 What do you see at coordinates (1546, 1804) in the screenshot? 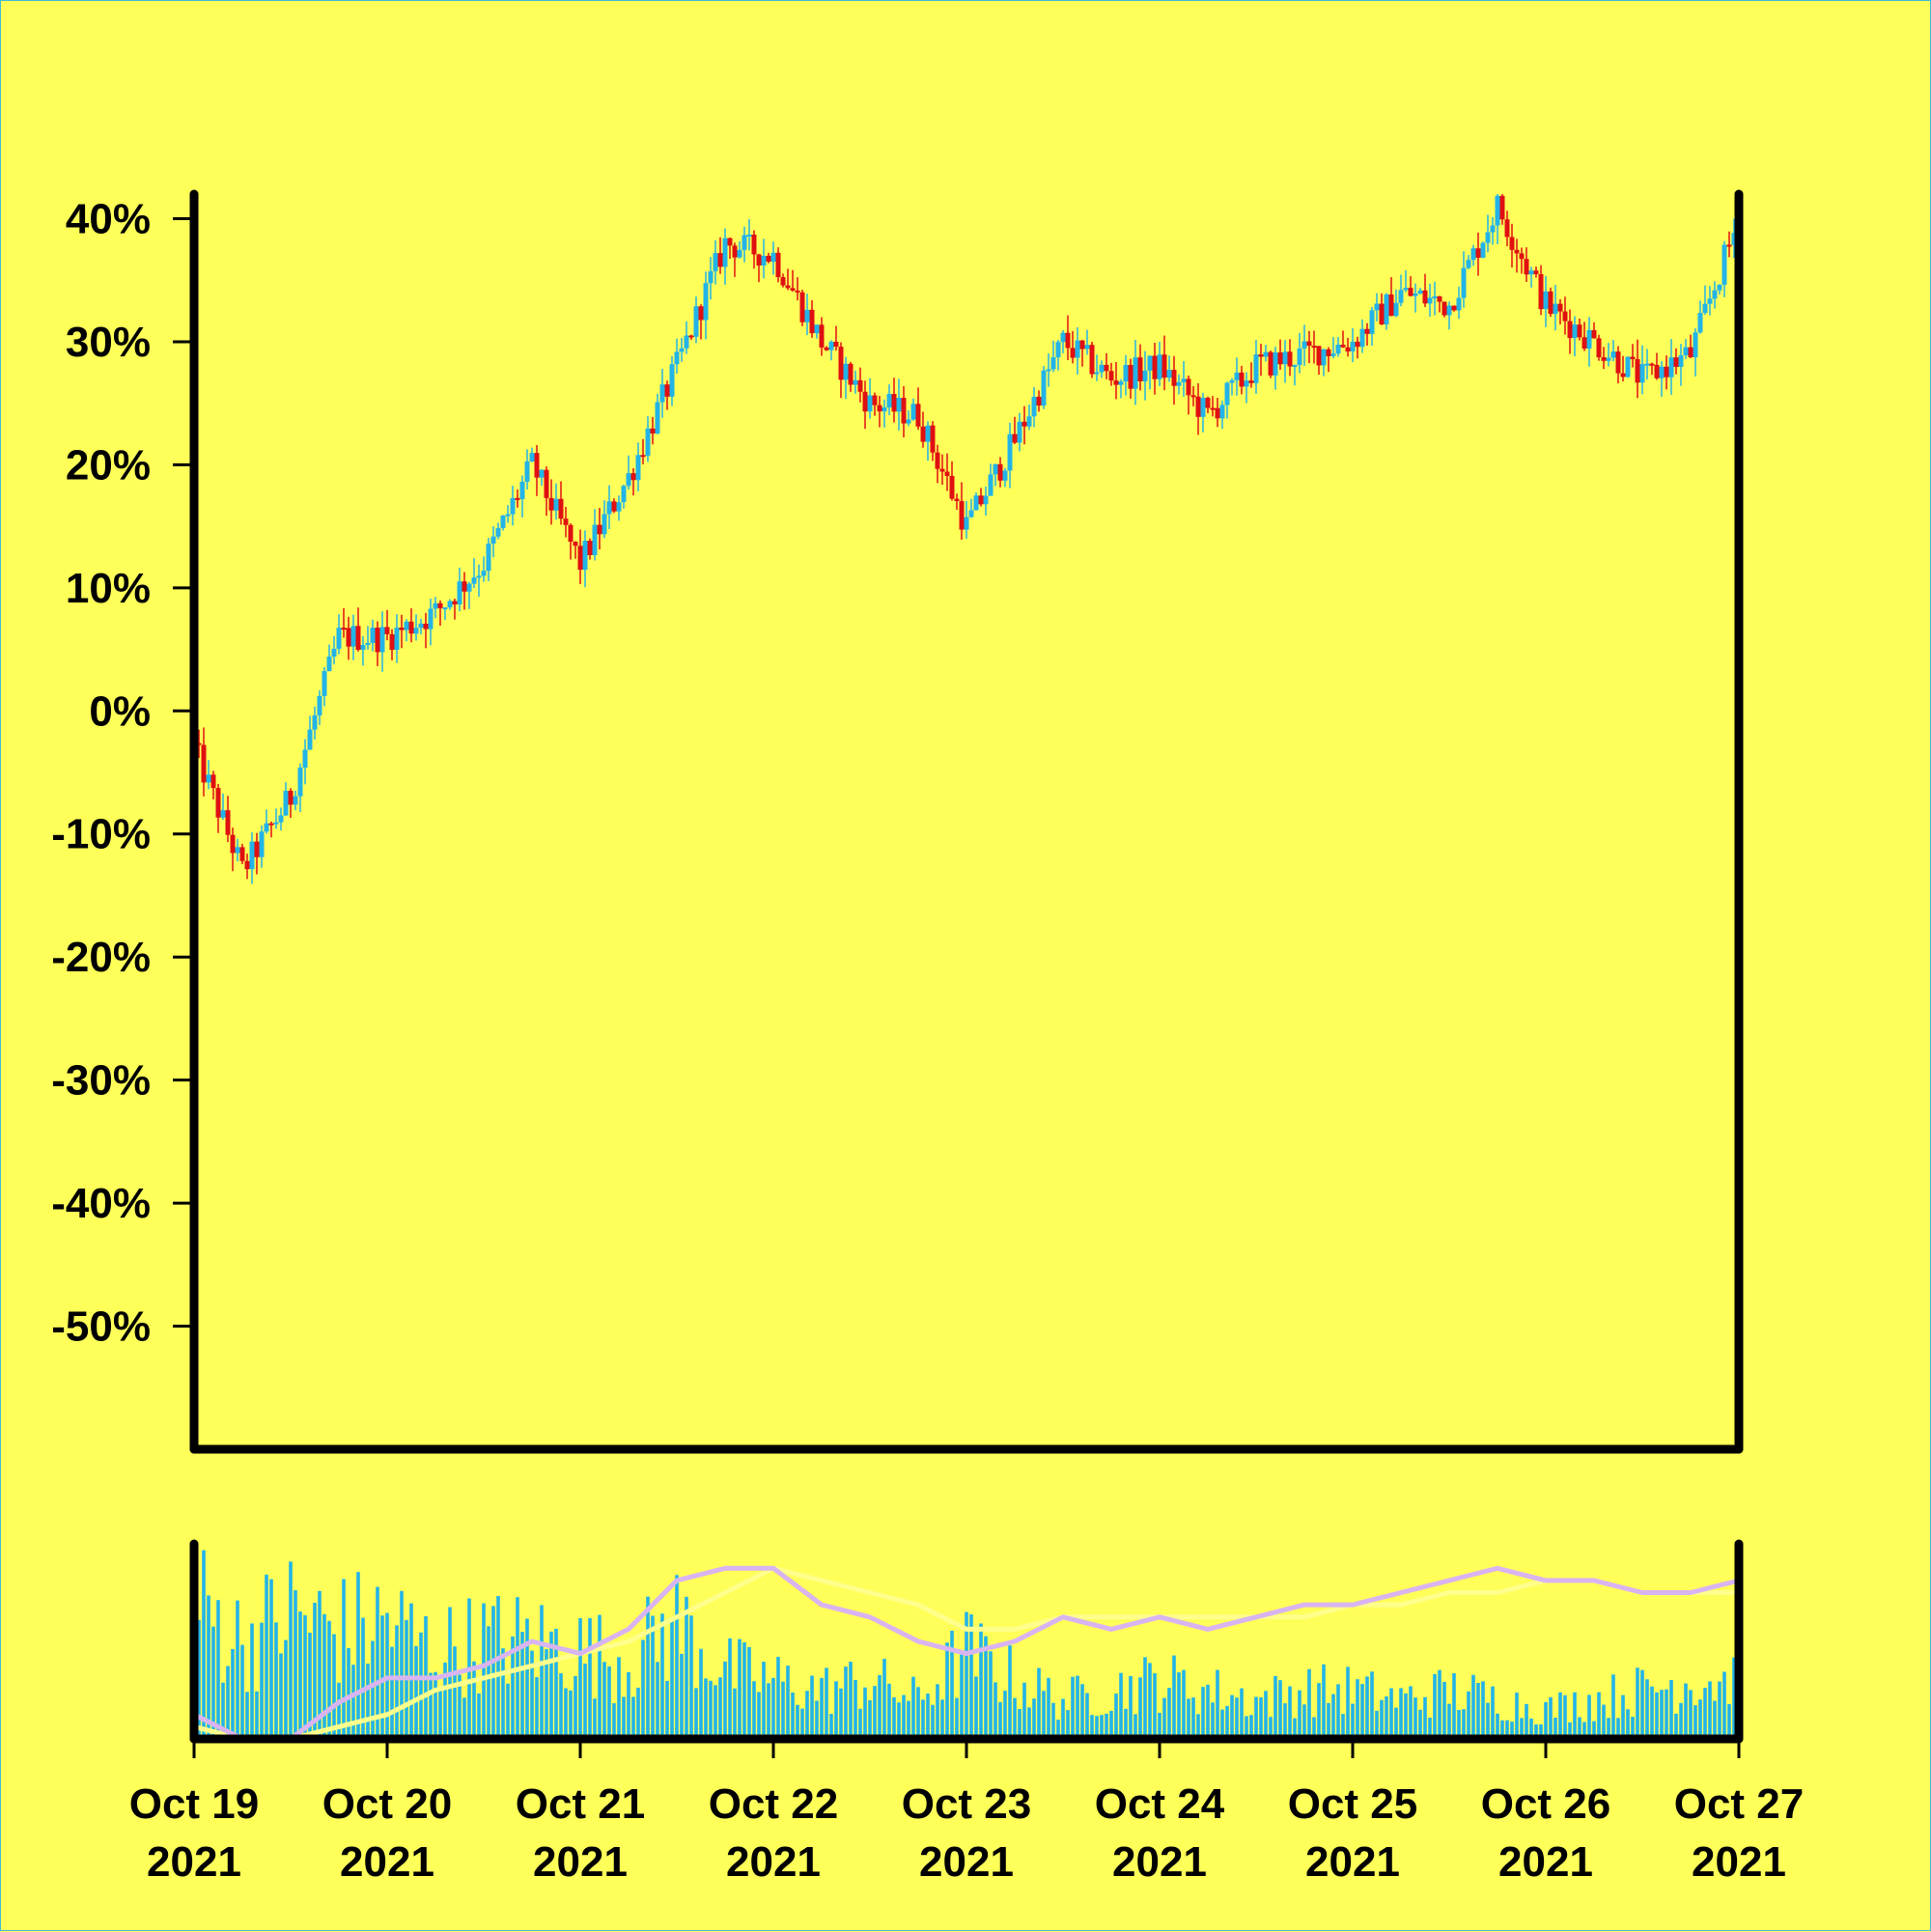
I see `x-tick-label: Oct 26` at bounding box center [1546, 1804].